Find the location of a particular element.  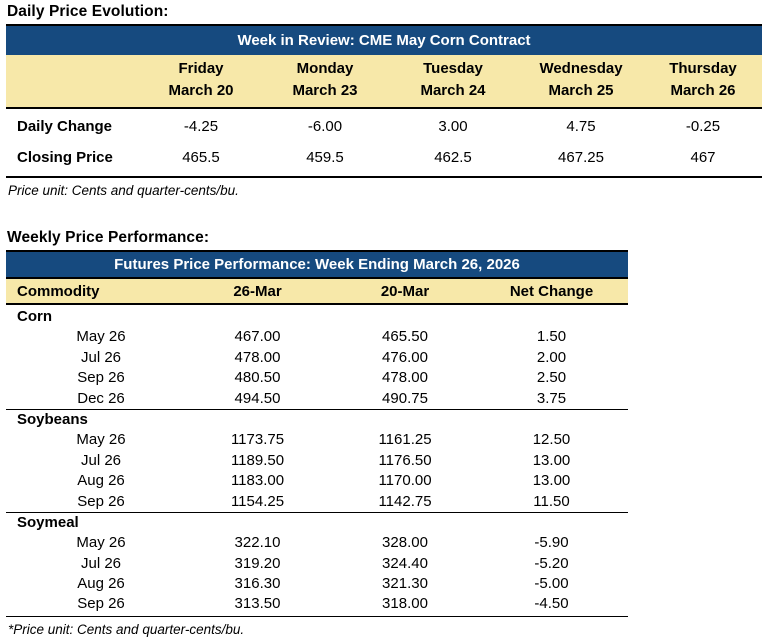

price-20mar: 328.00 is located at coordinates (405, 543).